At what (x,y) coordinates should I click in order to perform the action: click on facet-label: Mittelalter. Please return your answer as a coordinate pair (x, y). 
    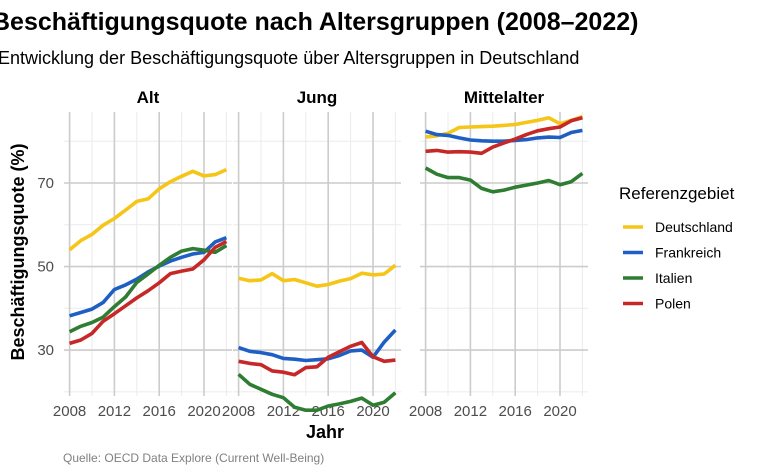
    Looking at the image, I should click on (504, 97).